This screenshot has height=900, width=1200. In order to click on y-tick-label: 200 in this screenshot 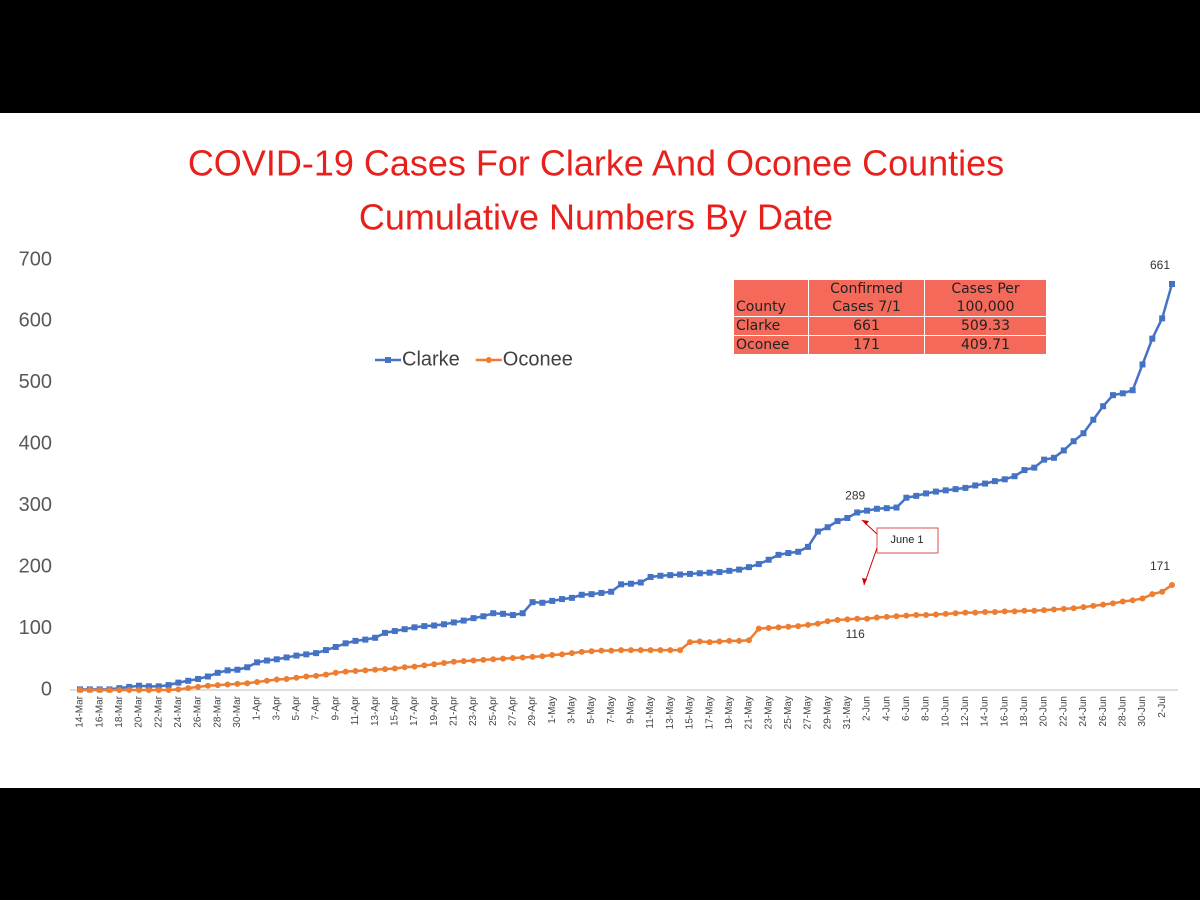, I will do `click(35, 566)`.